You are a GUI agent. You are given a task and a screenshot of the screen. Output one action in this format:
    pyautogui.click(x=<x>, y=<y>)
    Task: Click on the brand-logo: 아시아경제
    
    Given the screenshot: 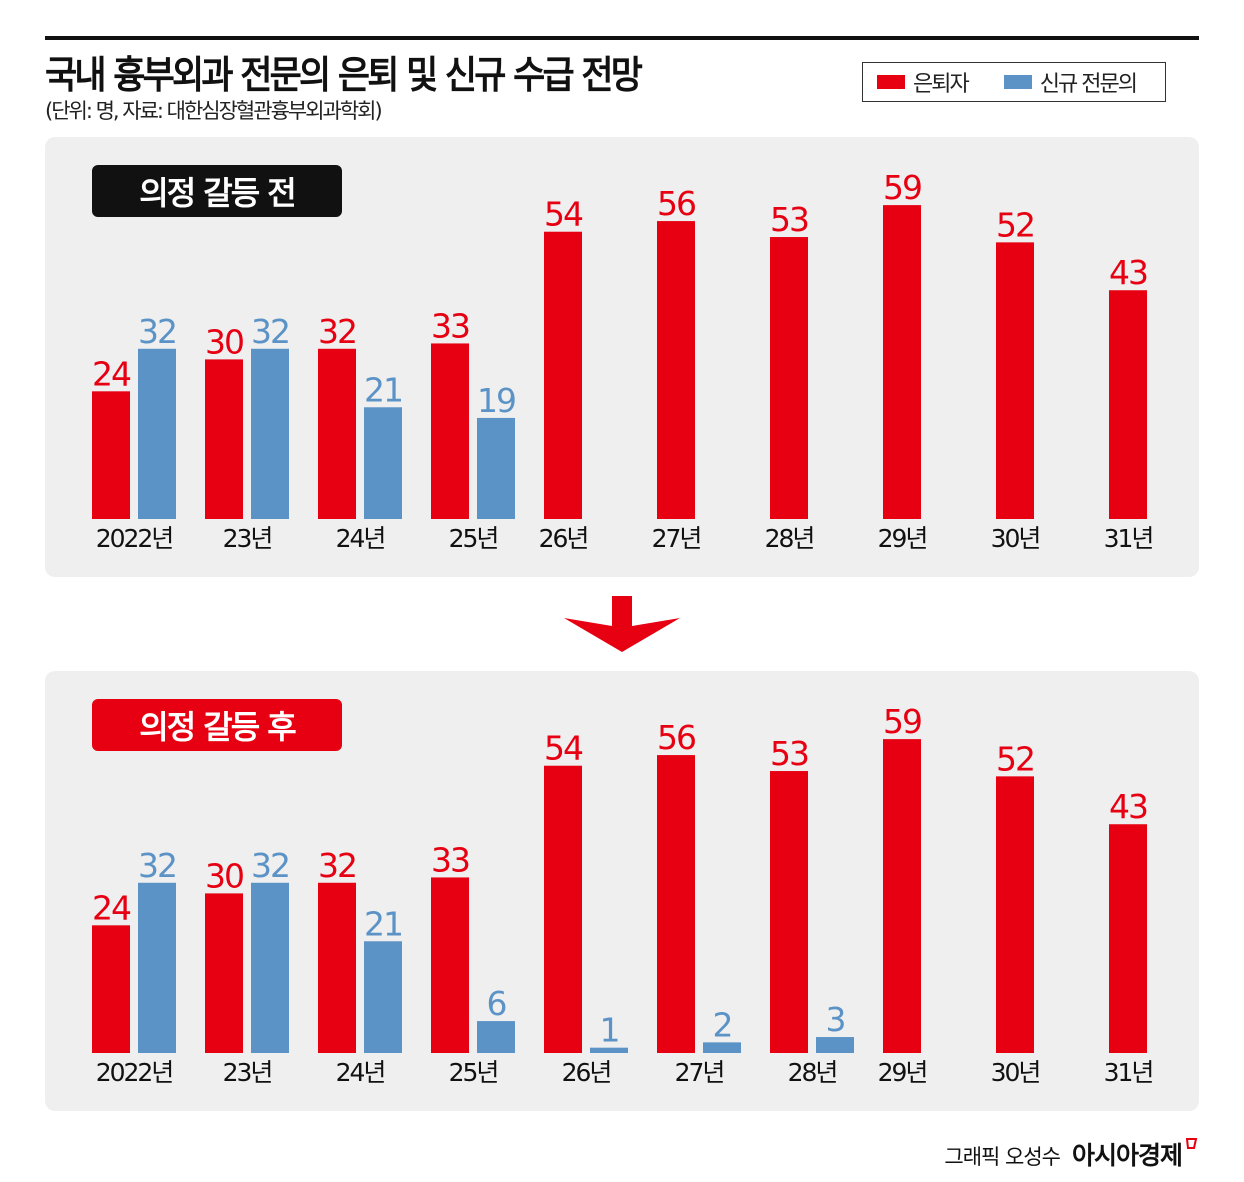 What is the action you would take?
    pyautogui.click(x=1127, y=1155)
    